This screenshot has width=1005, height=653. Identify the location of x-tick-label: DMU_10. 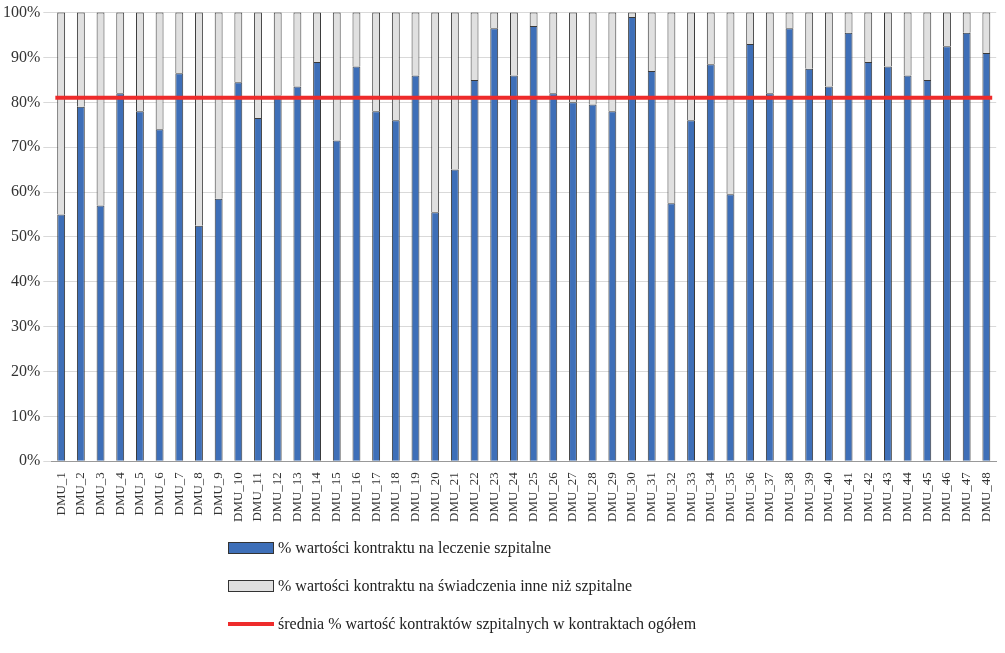
(237, 497).